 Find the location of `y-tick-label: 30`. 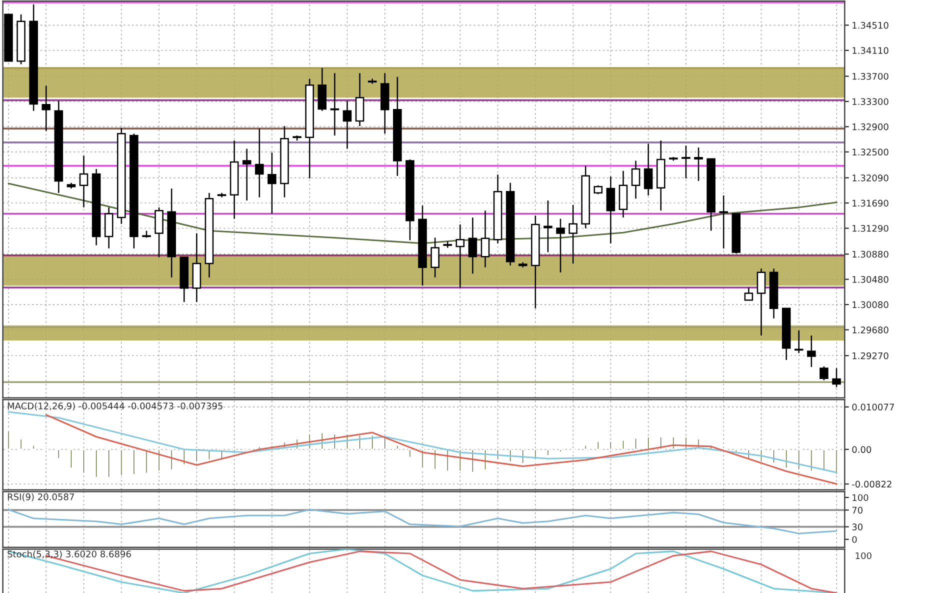

y-tick-label: 30 is located at coordinates (857, 527).